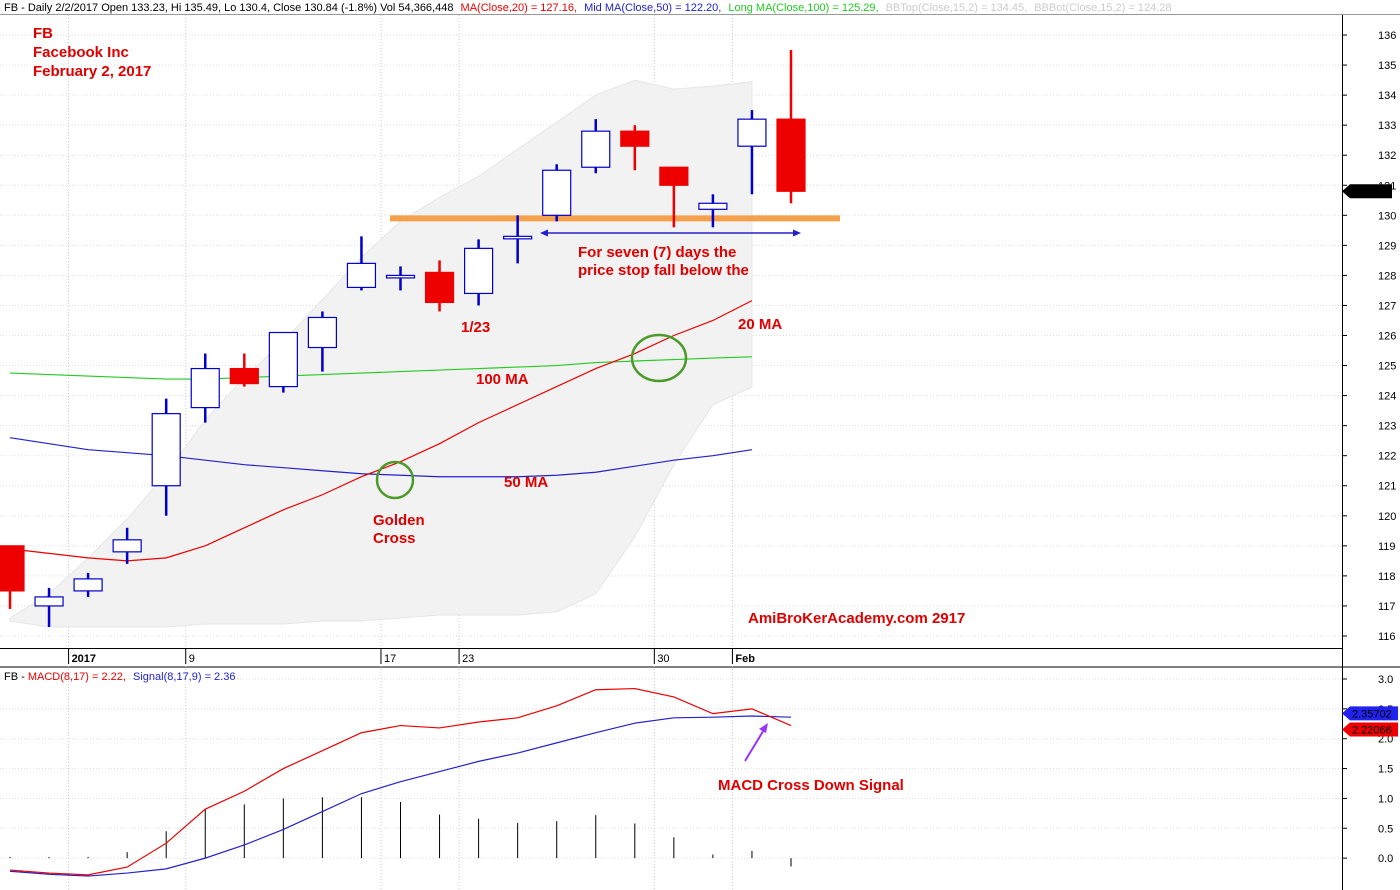 This screenshot has height=890, width=1400. Describe the element at coordinates (663, 270) in the screenshot. I see `annotation-seven-days-line2: price stop fall below the` at that location.